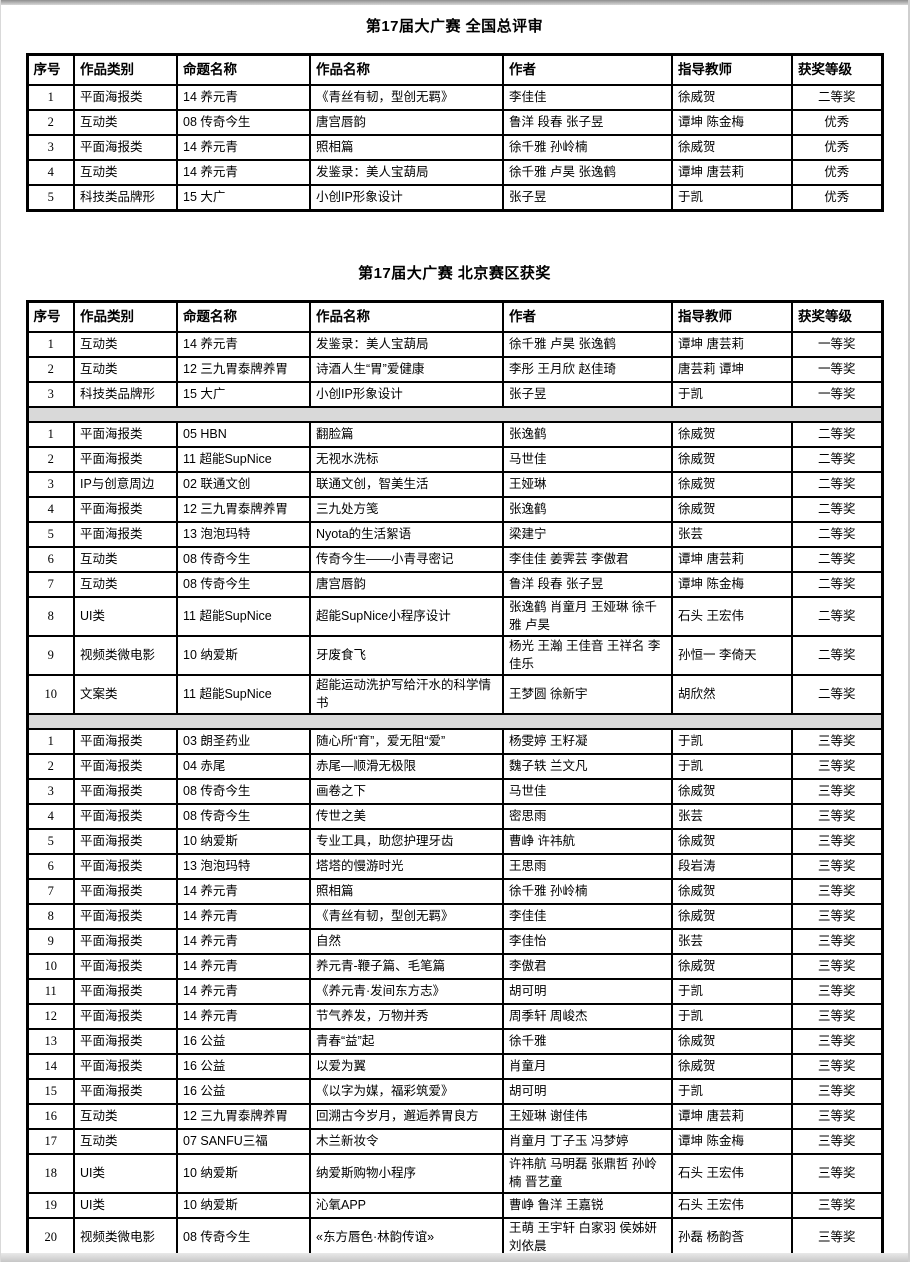 Image resolution: width=910 pixels, height=1262 pixels. I want to click on table-row: 4 平面海报类 12 三九胃泰牌养胃 三九处方笺 张逸鹤 徐威贺 二等奖, so click(454, 509).